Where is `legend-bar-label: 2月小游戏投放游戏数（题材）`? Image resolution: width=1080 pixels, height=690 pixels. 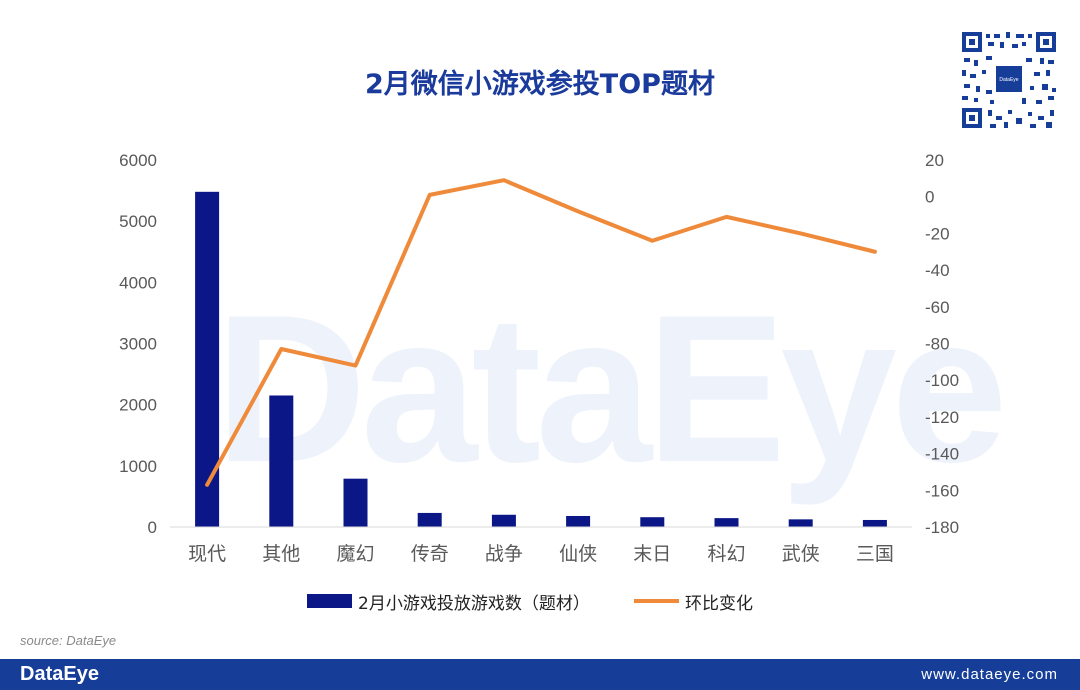 legend-bar-label: 2月小游戏投放游戏数（题材） is located at coordinates (474, 603).